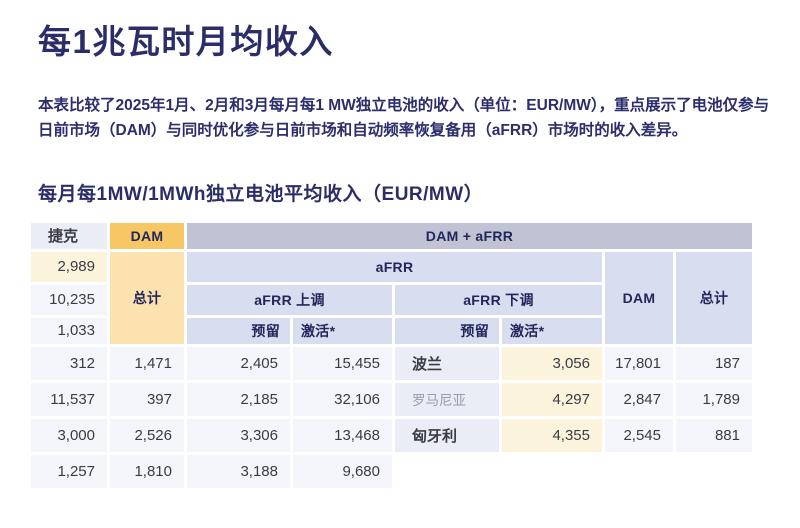  What do you see at coordinates (469, 235) in the screenshot?
I see `header-dam-plus-afrr: DAM + aFRR` at bounding box center [469, 235].